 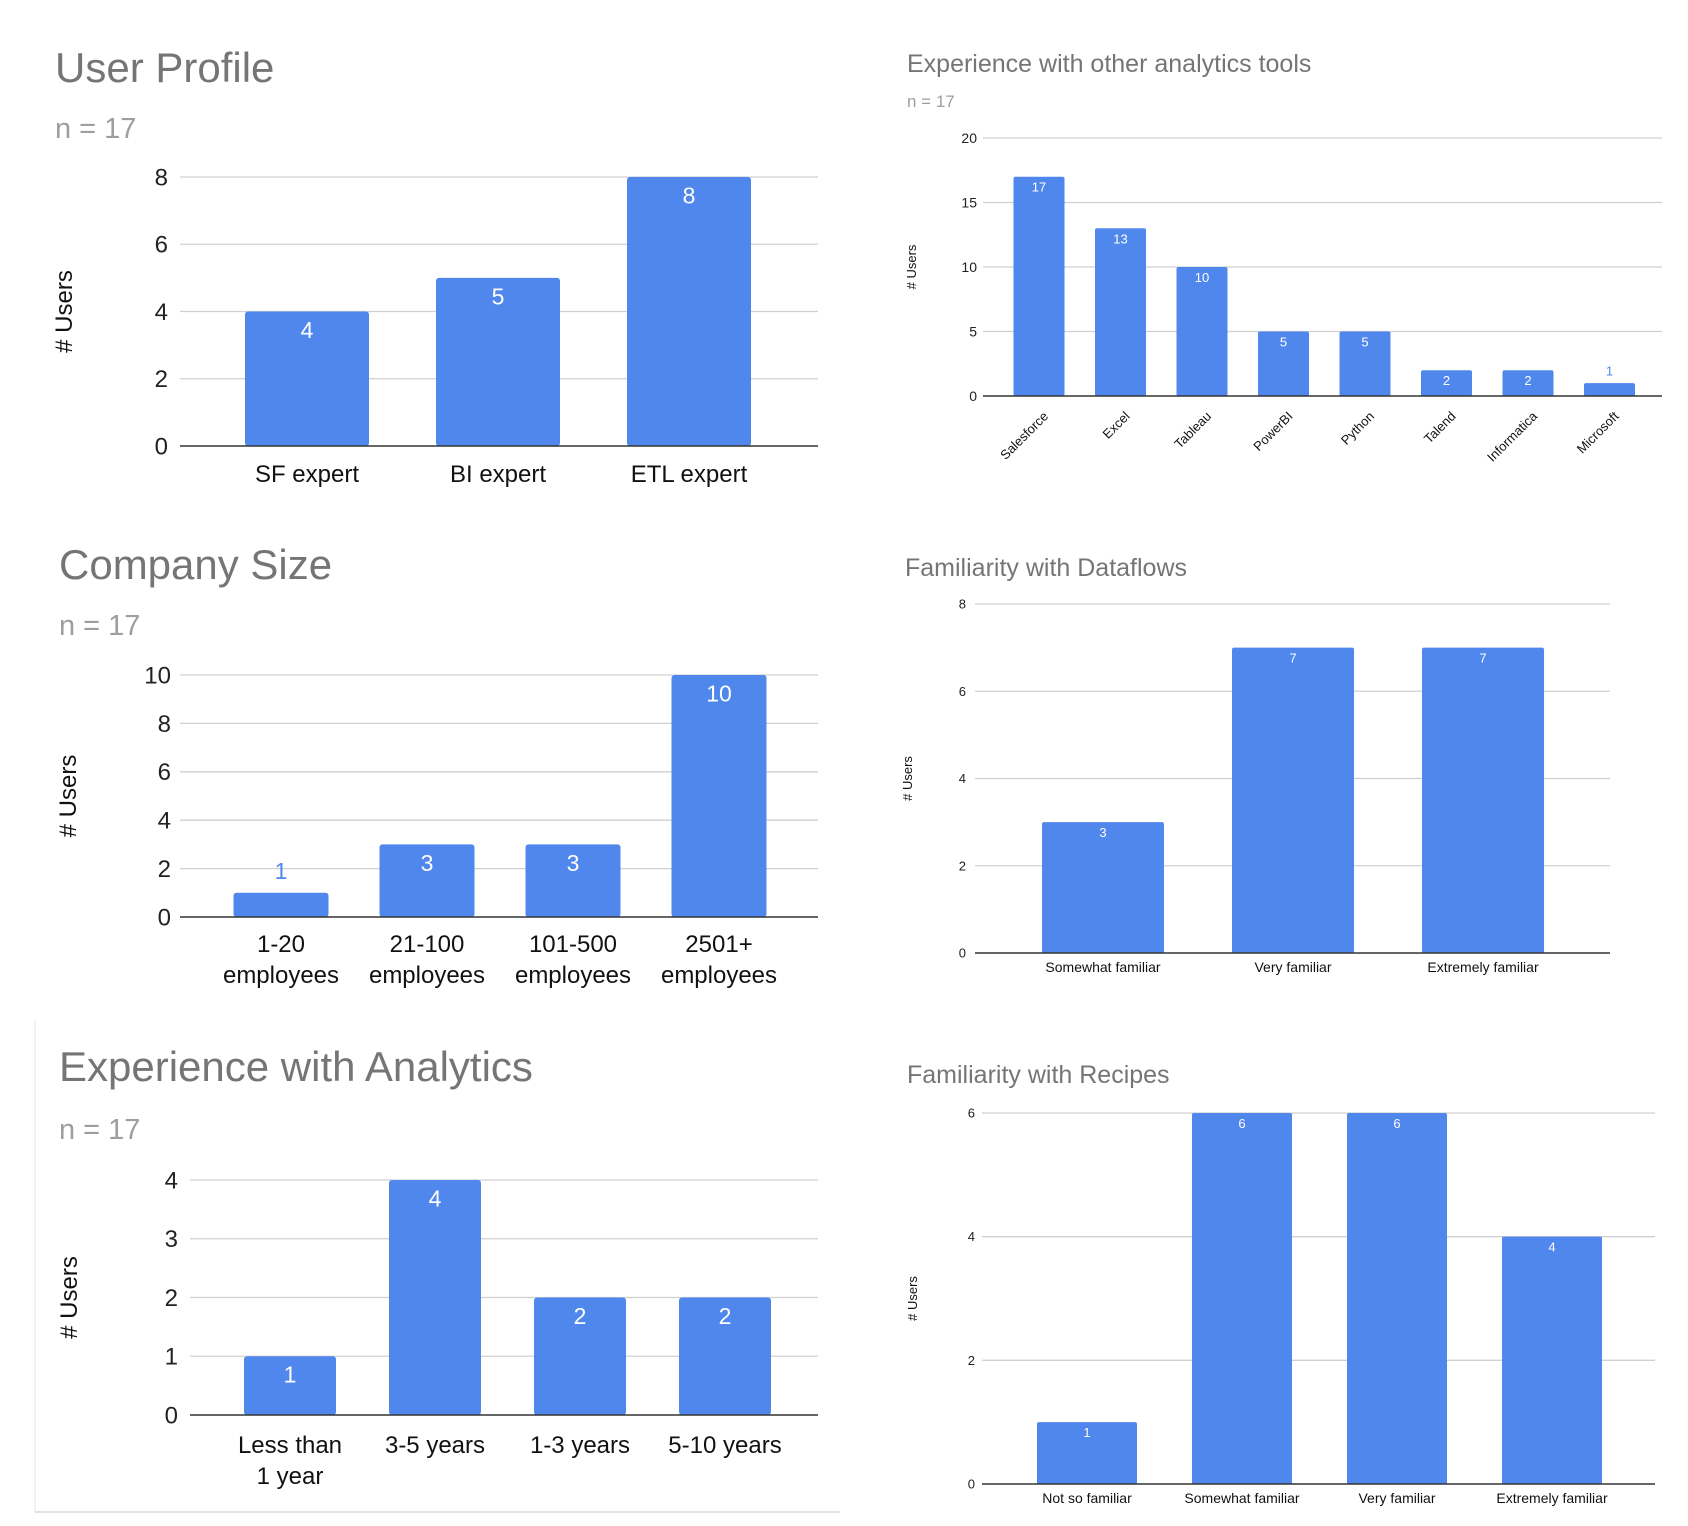 What do you see at coordinates (973, 331) in the screenshot?
I see `y-tick-label: 5` at bounding box center [973, 331].